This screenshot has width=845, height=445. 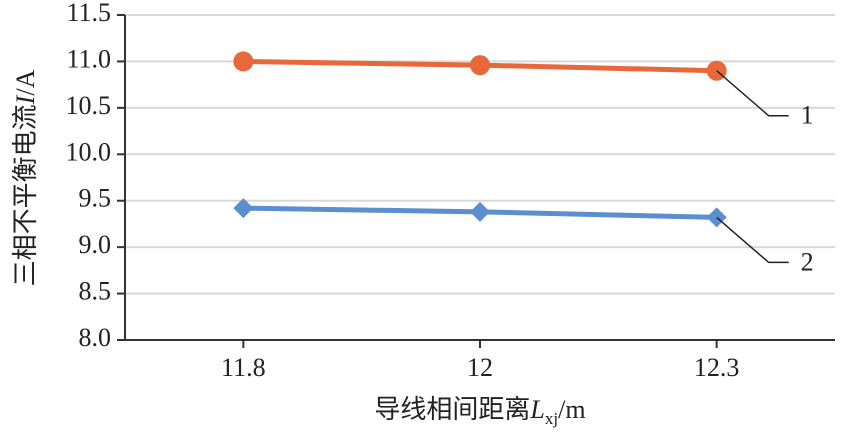 I want to click on x-label-symbol: L, so click(x=536, y=409).